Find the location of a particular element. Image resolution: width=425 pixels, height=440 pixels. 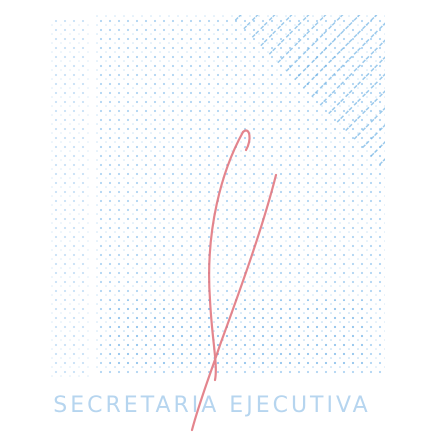

stamp-text: SECRETARIA EJECUTIVA is located at coordinates (211, 405).